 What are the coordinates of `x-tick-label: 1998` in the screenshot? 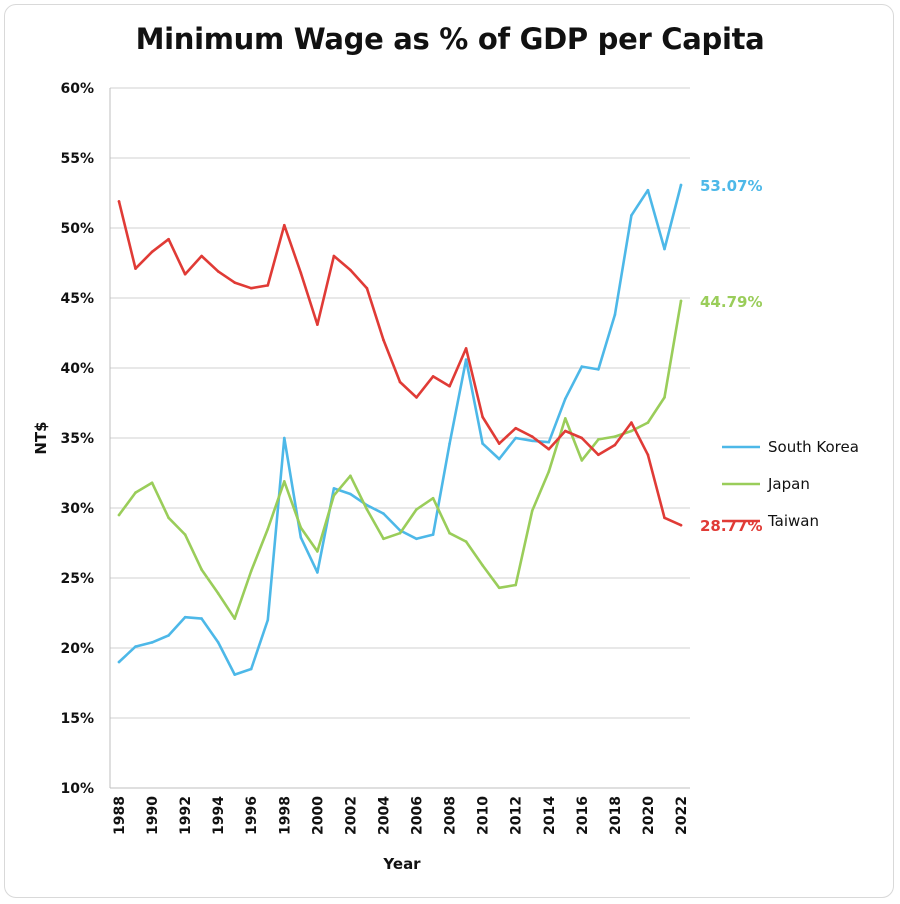 It's located at (285, 815).